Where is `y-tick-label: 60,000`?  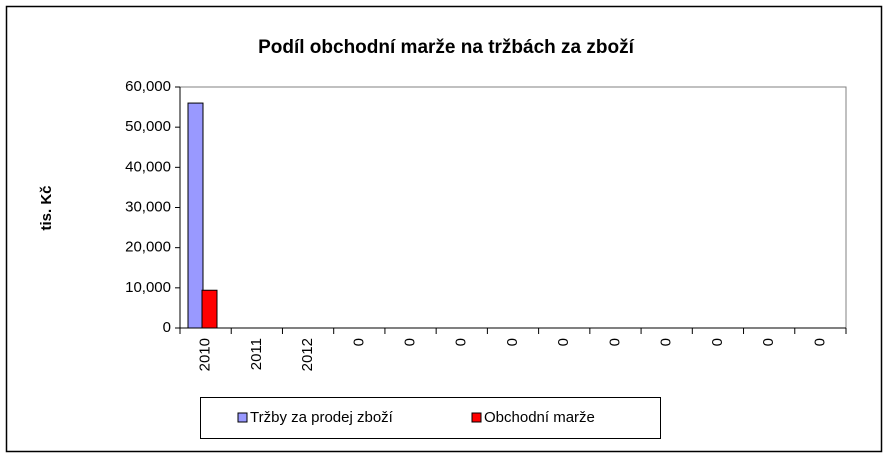 y-tick-label: 60,000 is located at coordinates (148, 86).